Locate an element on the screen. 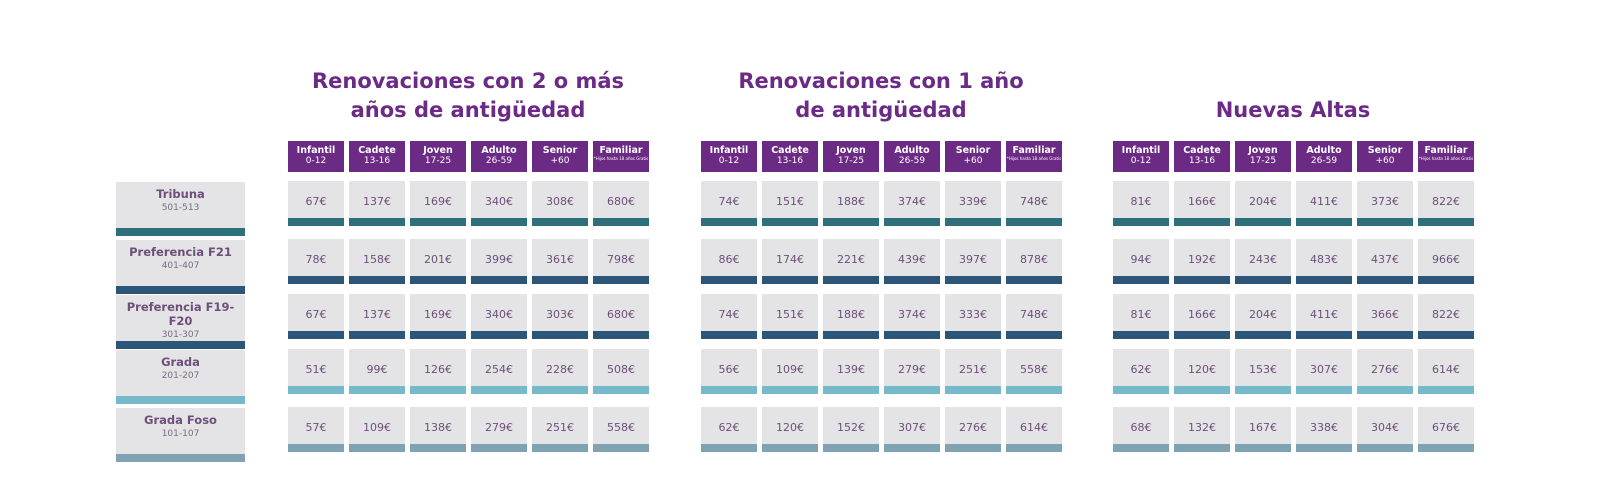  row-label-name: Tribuna is located at coordinates (180, 194).